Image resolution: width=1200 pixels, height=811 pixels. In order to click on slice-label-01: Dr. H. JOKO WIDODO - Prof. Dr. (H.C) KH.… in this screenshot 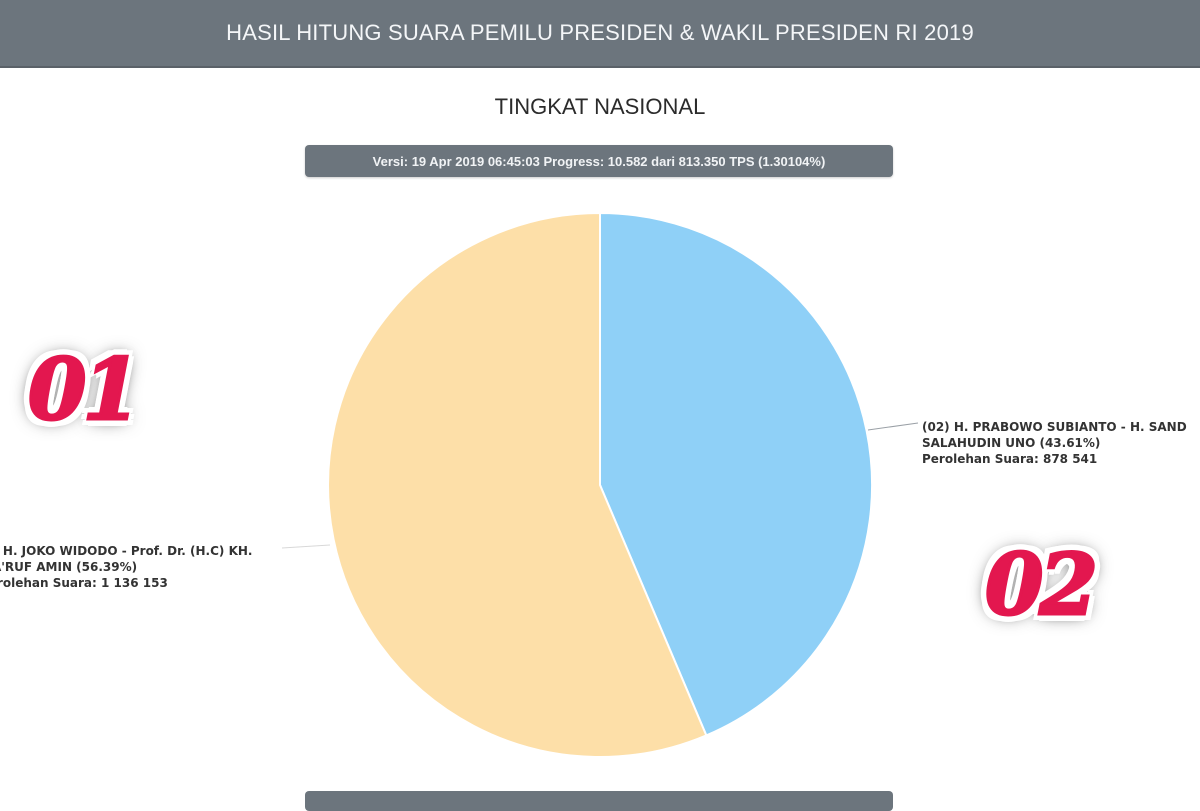, I will do `click(126, 567)`.